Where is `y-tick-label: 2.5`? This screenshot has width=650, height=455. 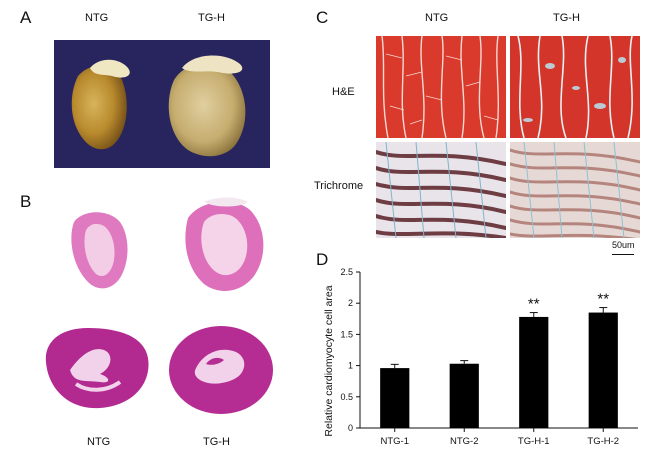 y-tick-label: 2.5 is located at coordinates (346, 272).